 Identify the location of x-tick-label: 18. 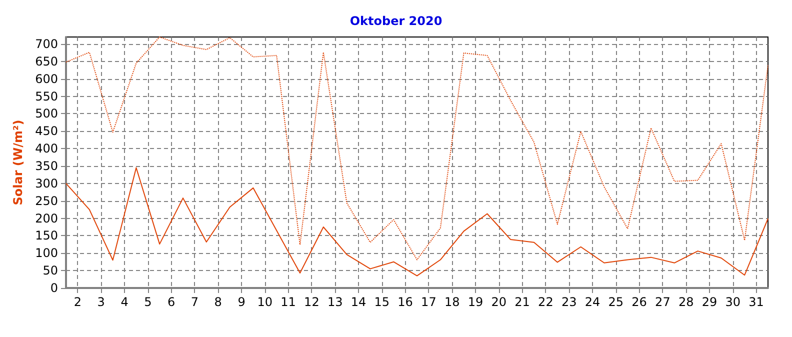
(452, 302).